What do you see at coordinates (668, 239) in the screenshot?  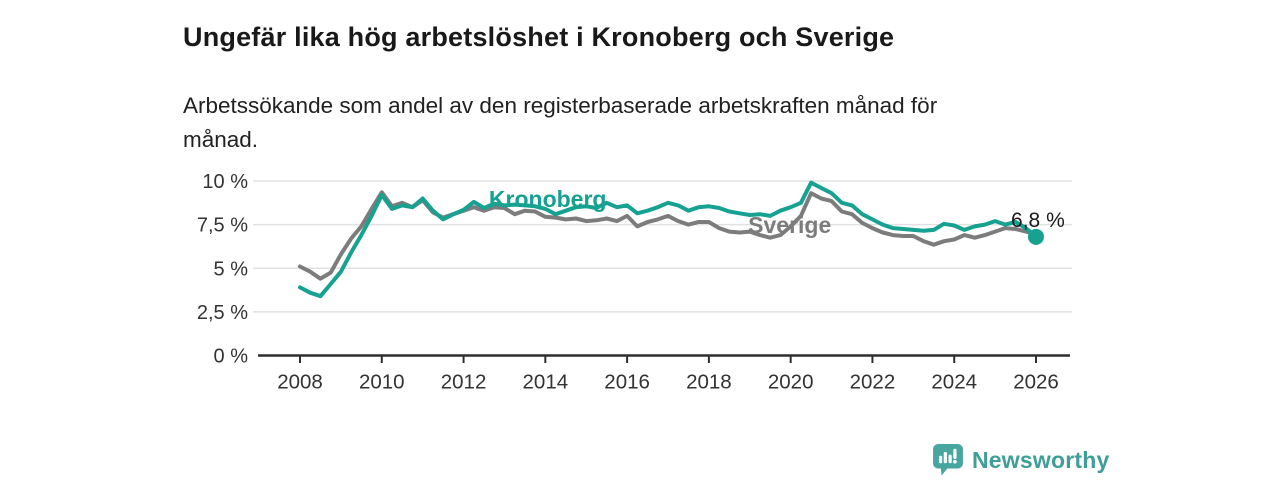 I see `series-line-kronoberg` at bounding box center [668, 239].